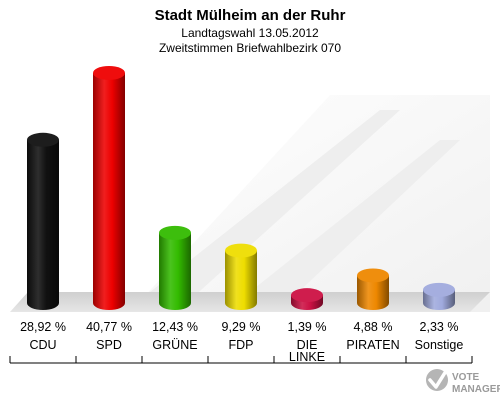 The width and height of the screenshot is (500, 400). I want to click on value-label-fdp: 9,29 %, so click(241, 327).